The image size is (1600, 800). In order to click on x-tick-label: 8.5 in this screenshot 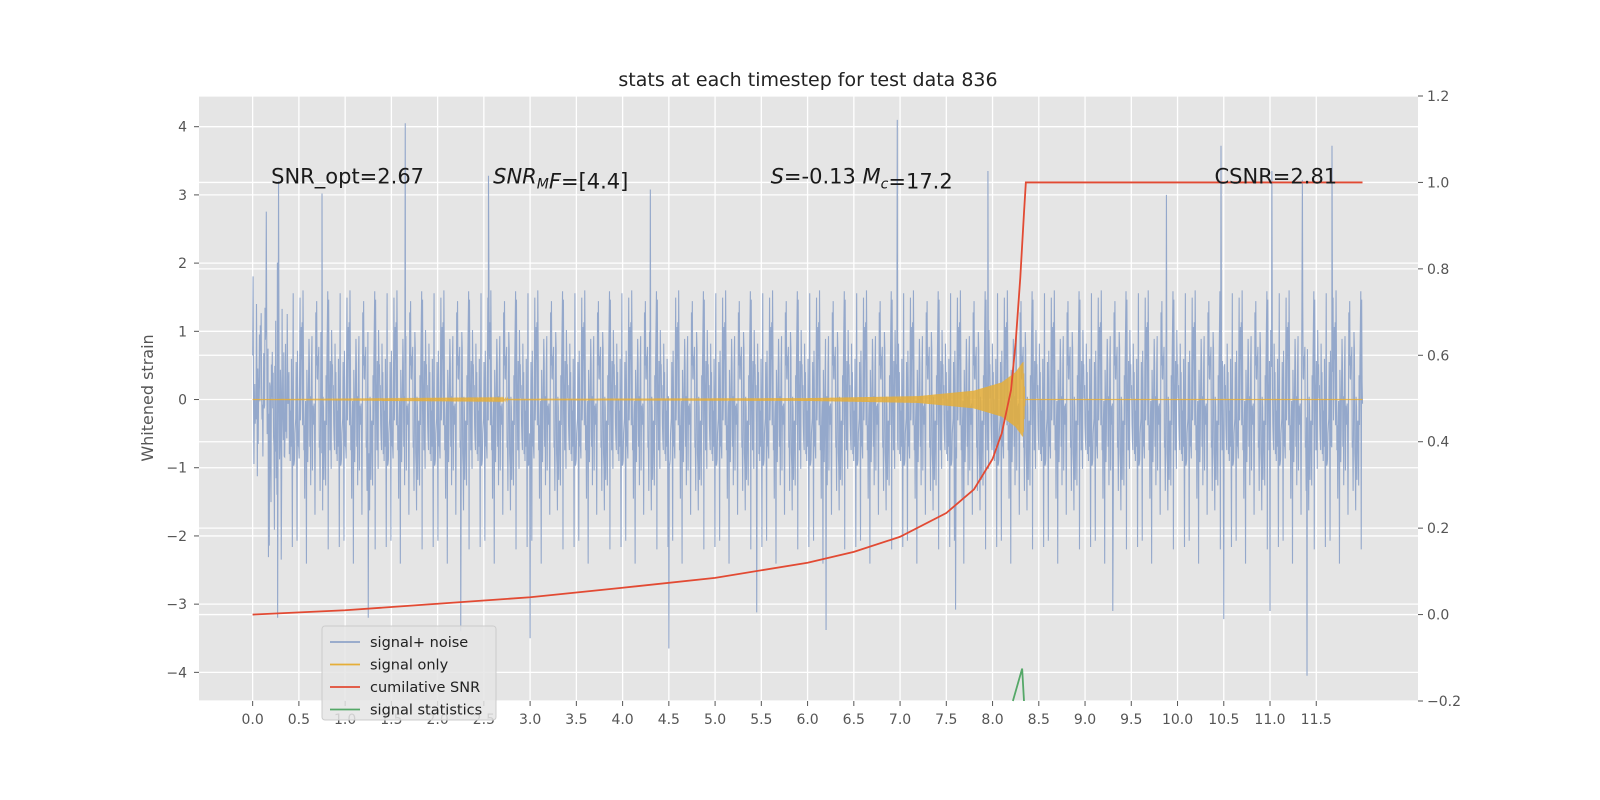, I will do `click(1039, 720)`.